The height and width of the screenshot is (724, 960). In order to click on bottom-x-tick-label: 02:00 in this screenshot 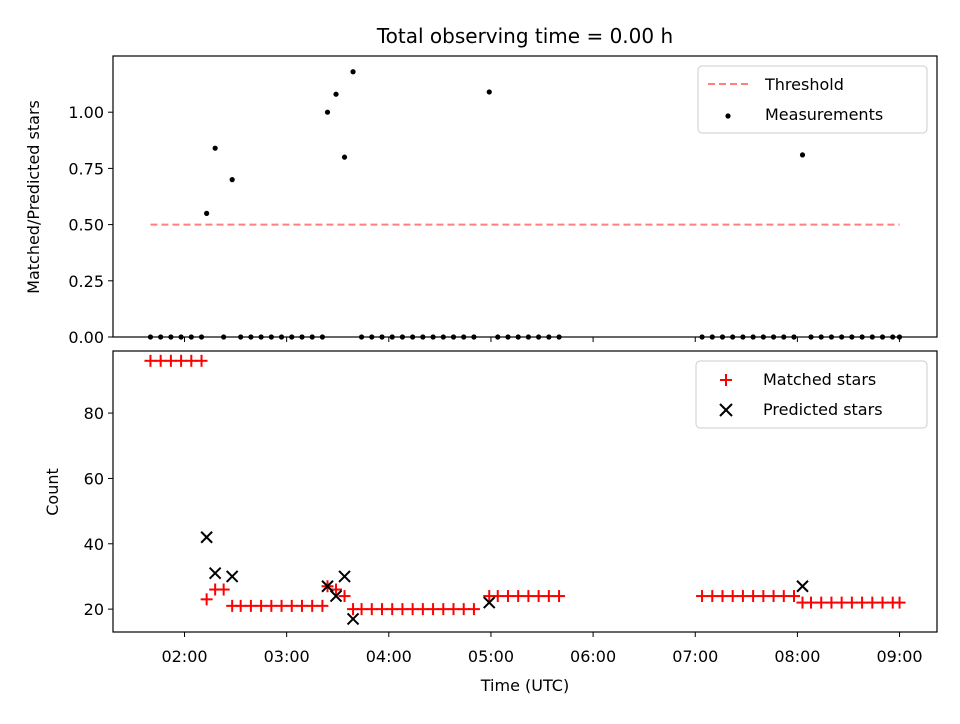, I will do `click(184, 656)`.